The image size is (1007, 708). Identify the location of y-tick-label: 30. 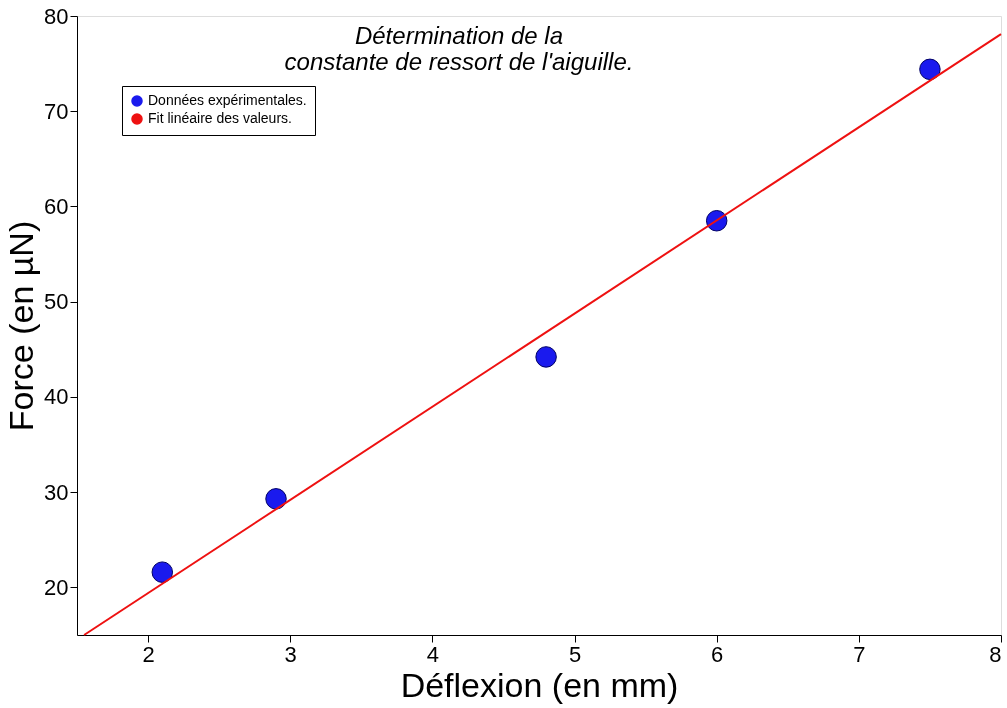
(56, 492).